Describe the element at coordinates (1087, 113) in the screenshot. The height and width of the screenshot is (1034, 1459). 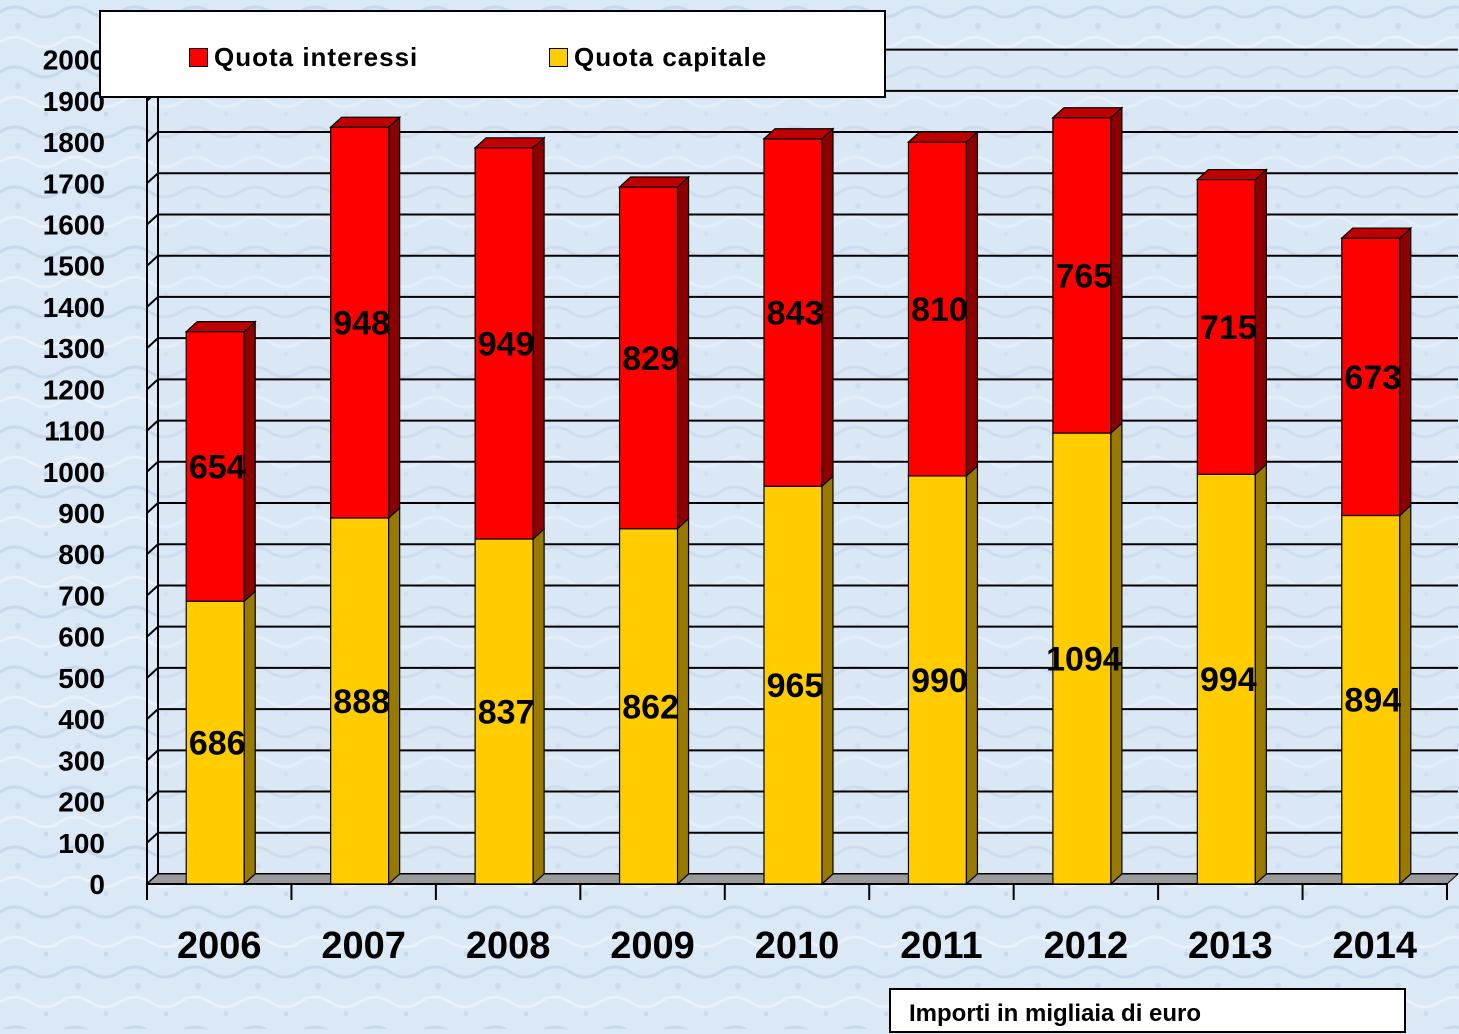
I see `bar-top-2012` at that location.